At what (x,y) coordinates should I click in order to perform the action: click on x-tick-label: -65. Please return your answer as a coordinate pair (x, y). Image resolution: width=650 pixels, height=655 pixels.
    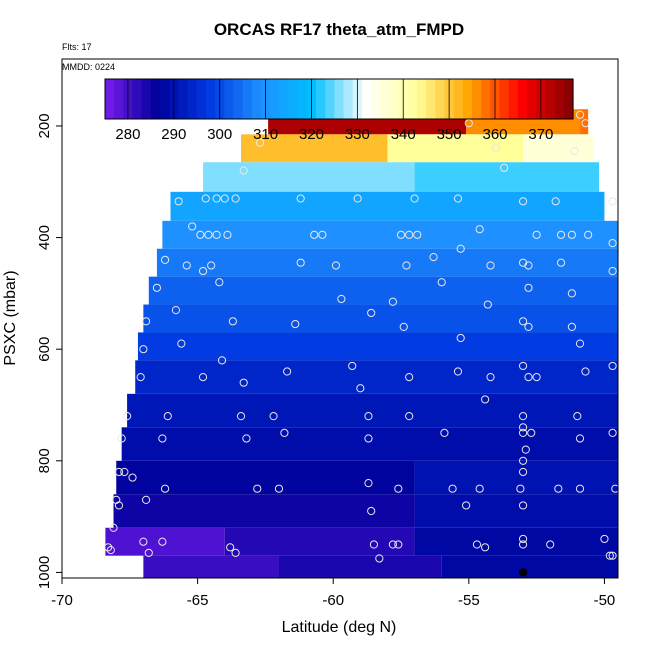
    Looking at the image, I should click on (198, 600).